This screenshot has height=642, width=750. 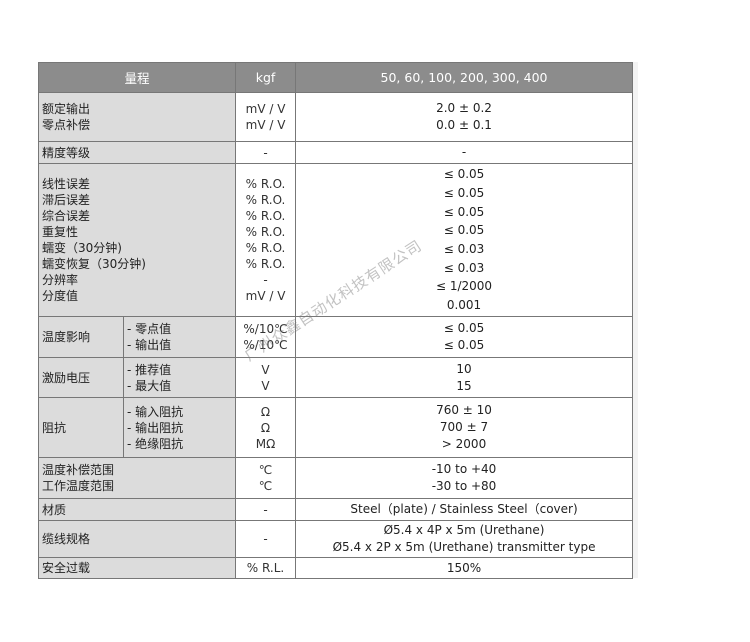 What do you see at coordinates (464, 444) in the screenshot?
I see `param-value-line: > 2000` at bounding box center [464, 444].